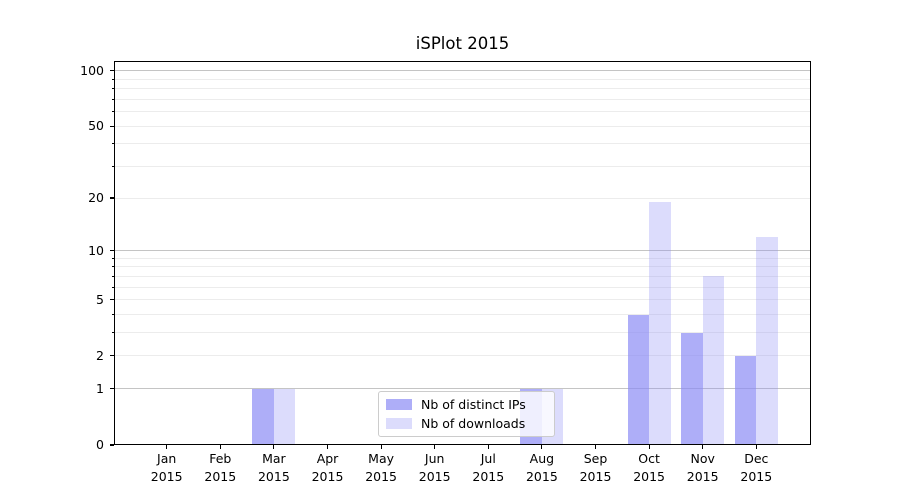 This screenshot has height=500, width=900. What do you see at coordinates (96, 250) in the screenshot?
I see `y-tick-label: 10` at bounding box center [96, 250].